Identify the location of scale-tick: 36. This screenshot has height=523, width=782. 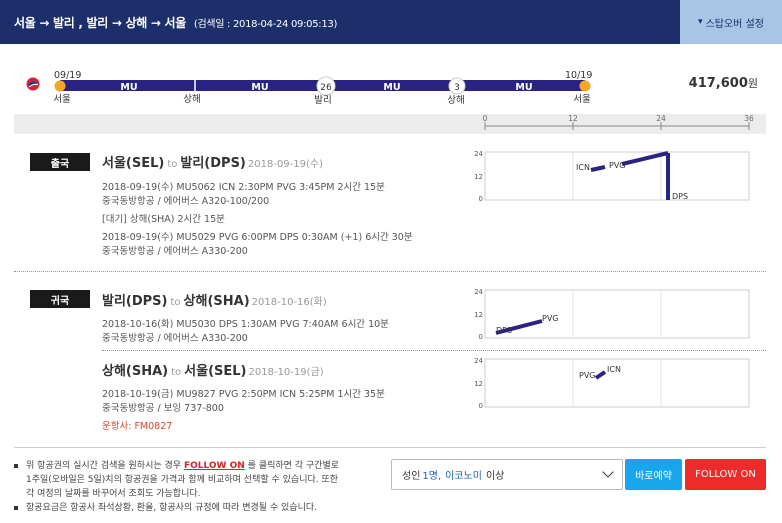
(749, 118).